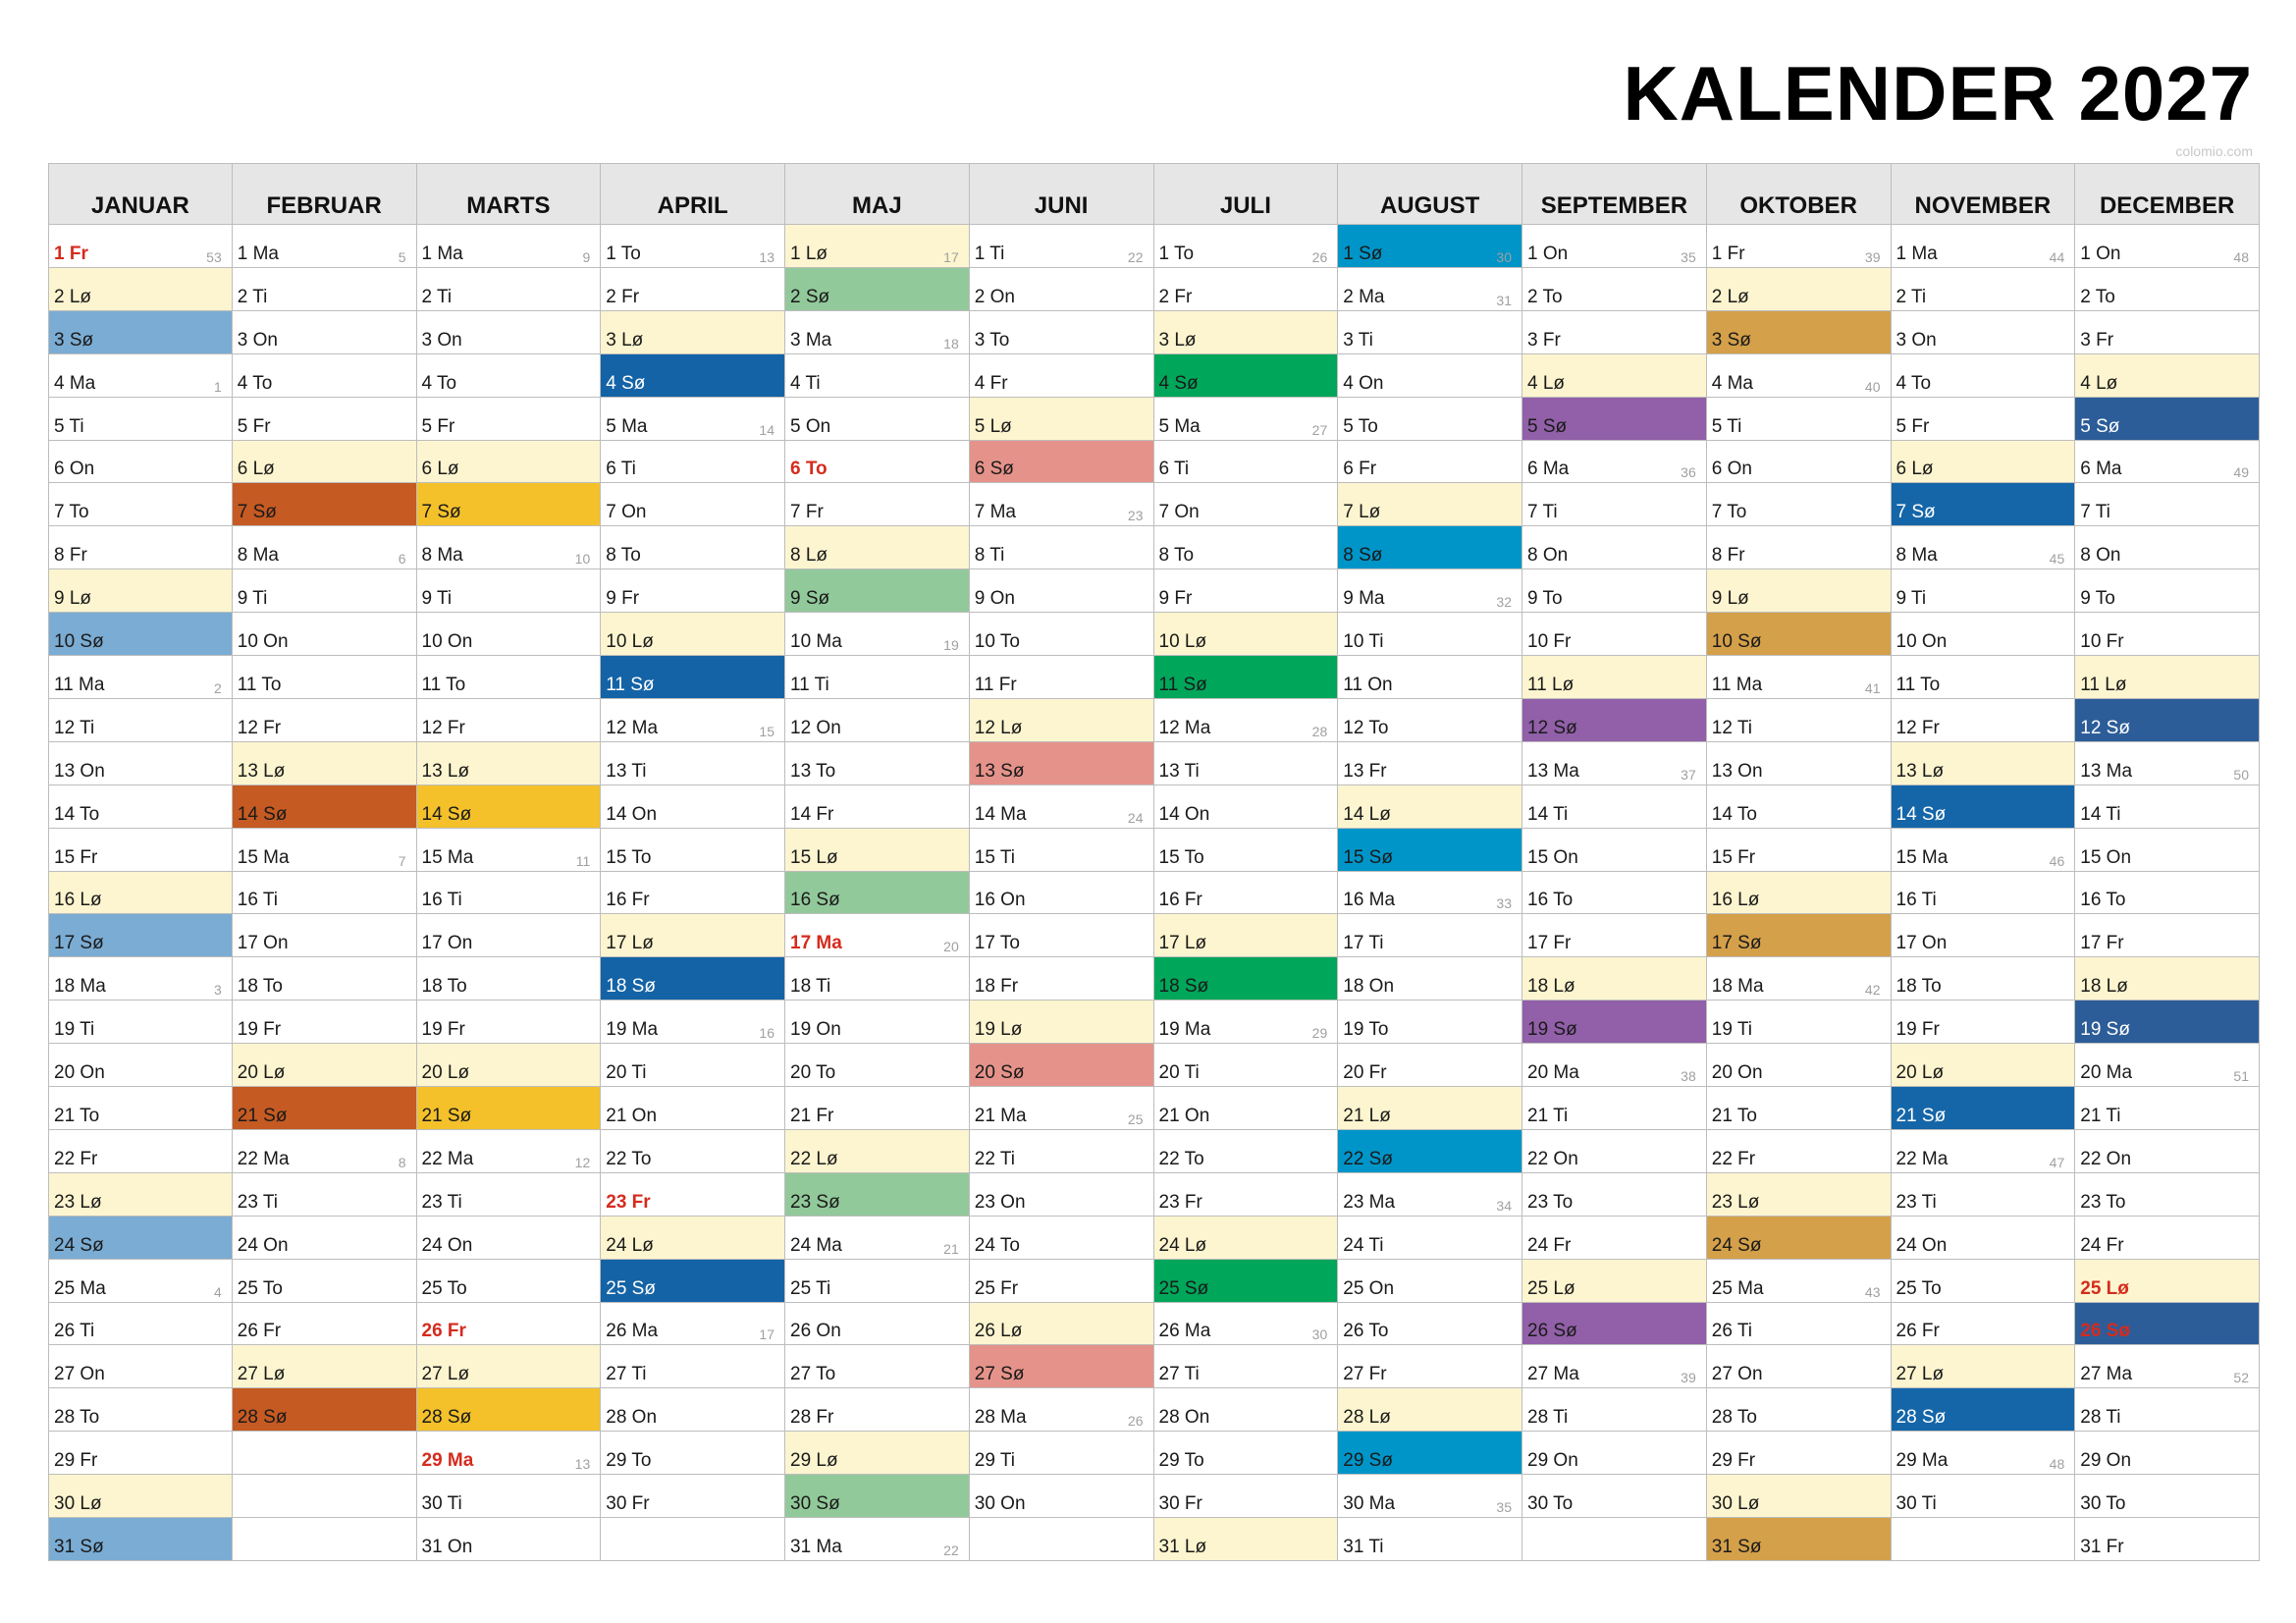  I want to click on day-label: 18 To, so click(444, 987).